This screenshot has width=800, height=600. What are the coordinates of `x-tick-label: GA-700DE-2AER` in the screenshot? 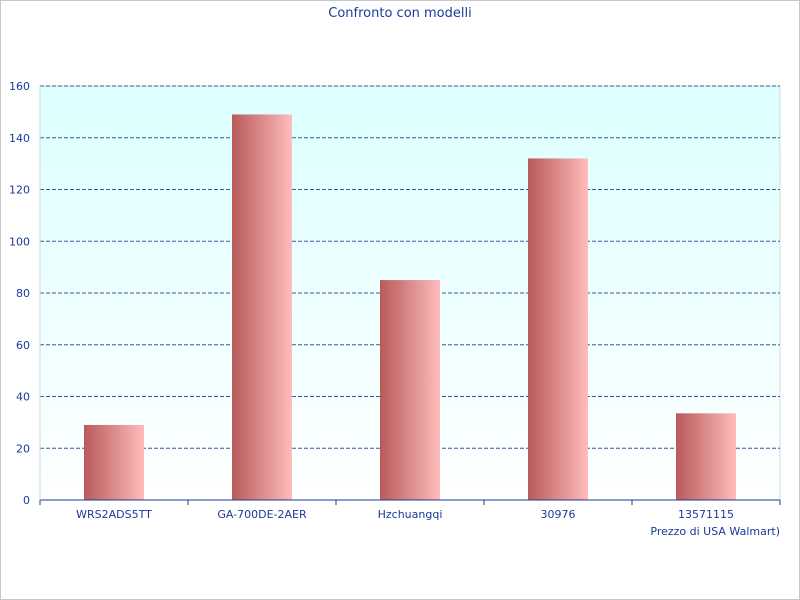 It's located at (262, 514).